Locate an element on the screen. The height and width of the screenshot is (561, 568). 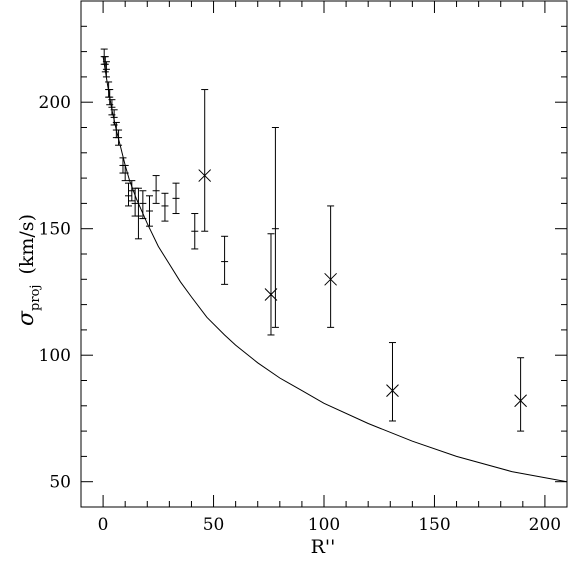
y-axis-label-symbol: σ is located at coordinates (26, 318).